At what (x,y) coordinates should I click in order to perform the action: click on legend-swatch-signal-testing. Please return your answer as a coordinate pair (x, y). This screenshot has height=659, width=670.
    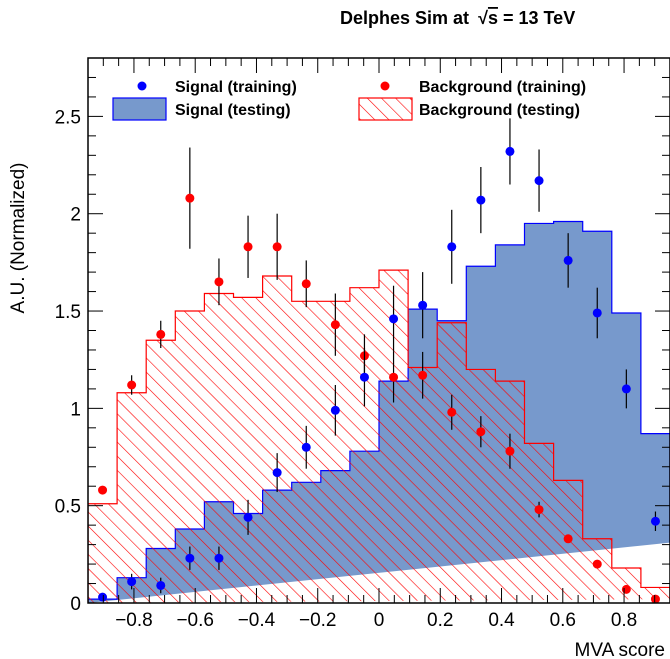
    Looking at the image, I should click on (139, 109).